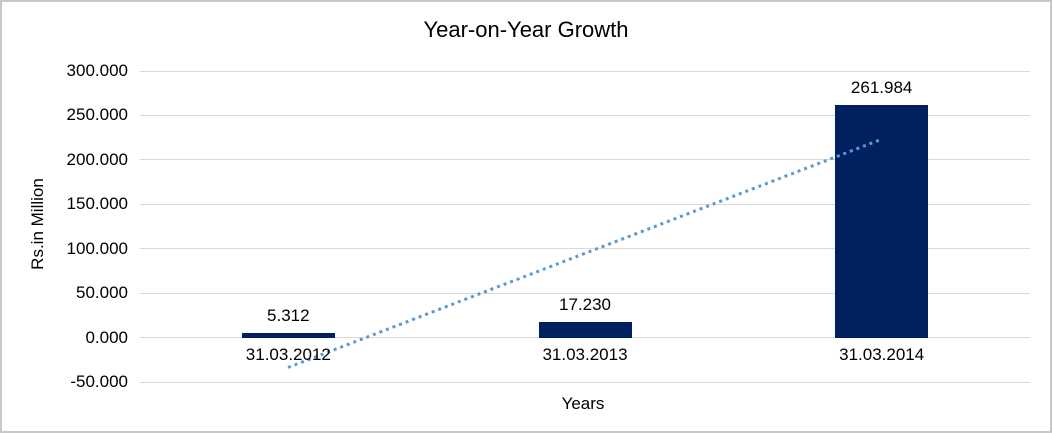 Image resolution: width=1052 pixels, height=433 pixels. Describe the element at coordinates (102, 293) in the screenshot. I see `y-axis-tick-label: 50.000` at that location.